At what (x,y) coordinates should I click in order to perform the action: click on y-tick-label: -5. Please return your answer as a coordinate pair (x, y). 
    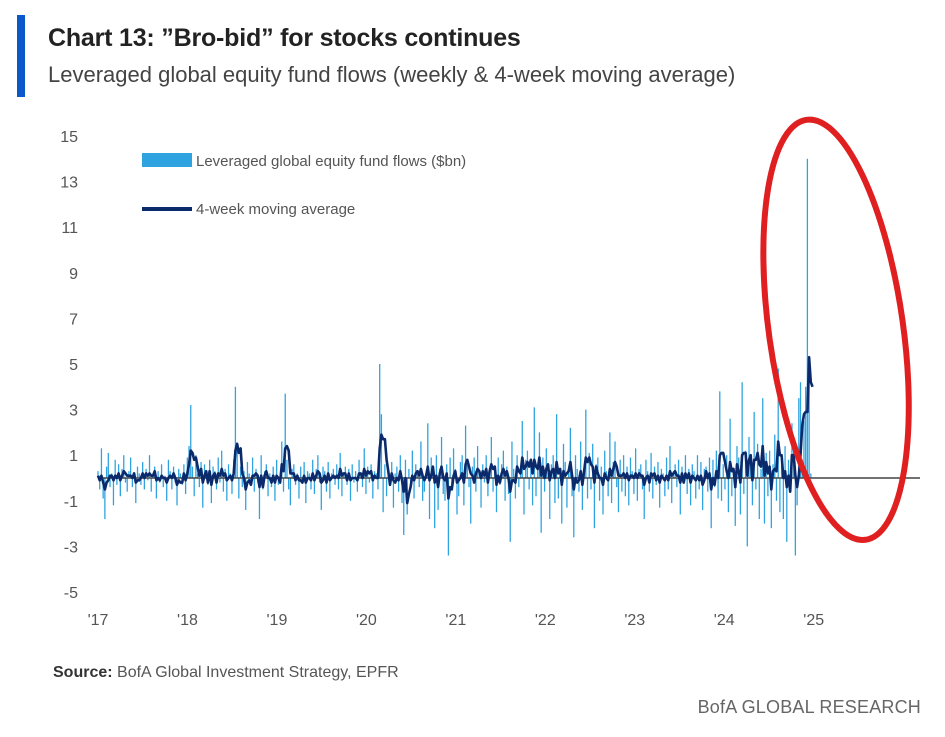
    Looking at the image, I should click on (71, 593).